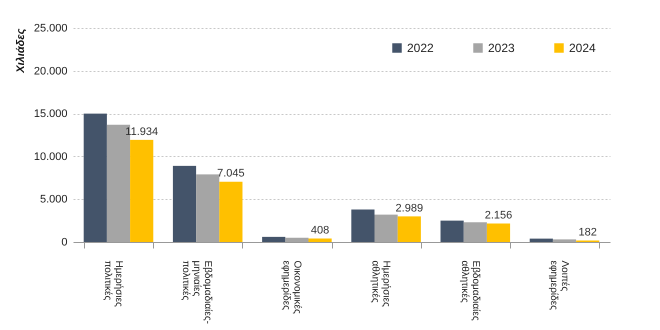 The height and width of the screenshot is (330, 660). Describe the element at coordinates (64, 242) in the screenshot. I see `y-tick-label: 0` at that location.